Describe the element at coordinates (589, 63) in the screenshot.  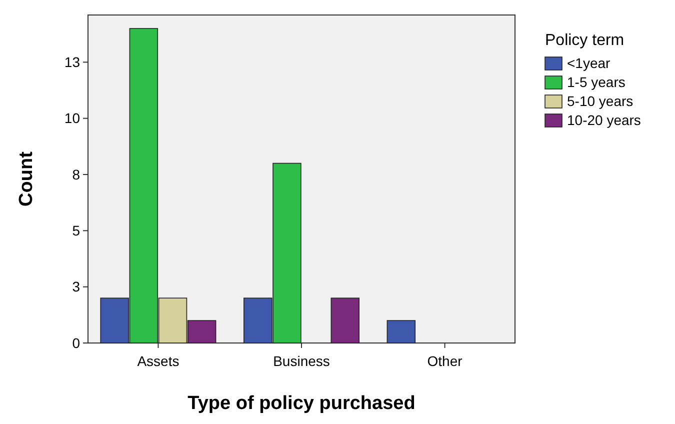
I see `legend-label: <1year` at that location.